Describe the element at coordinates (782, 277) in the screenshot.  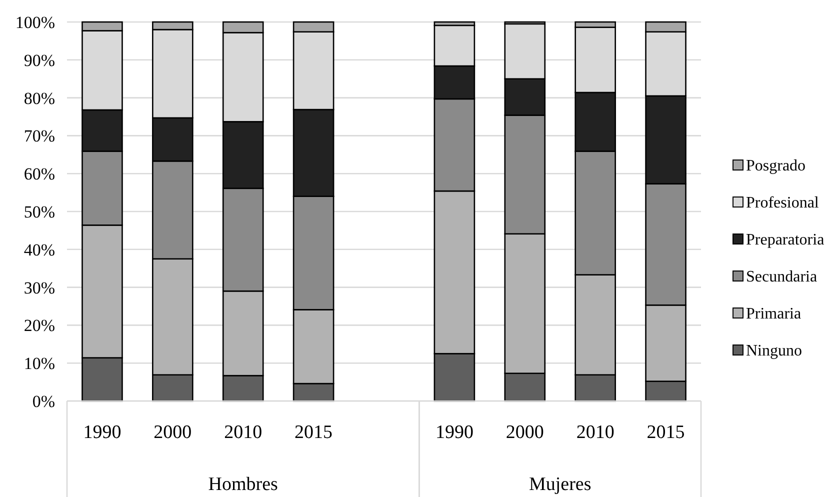
I see `legend-label: Secundaria` at that location.